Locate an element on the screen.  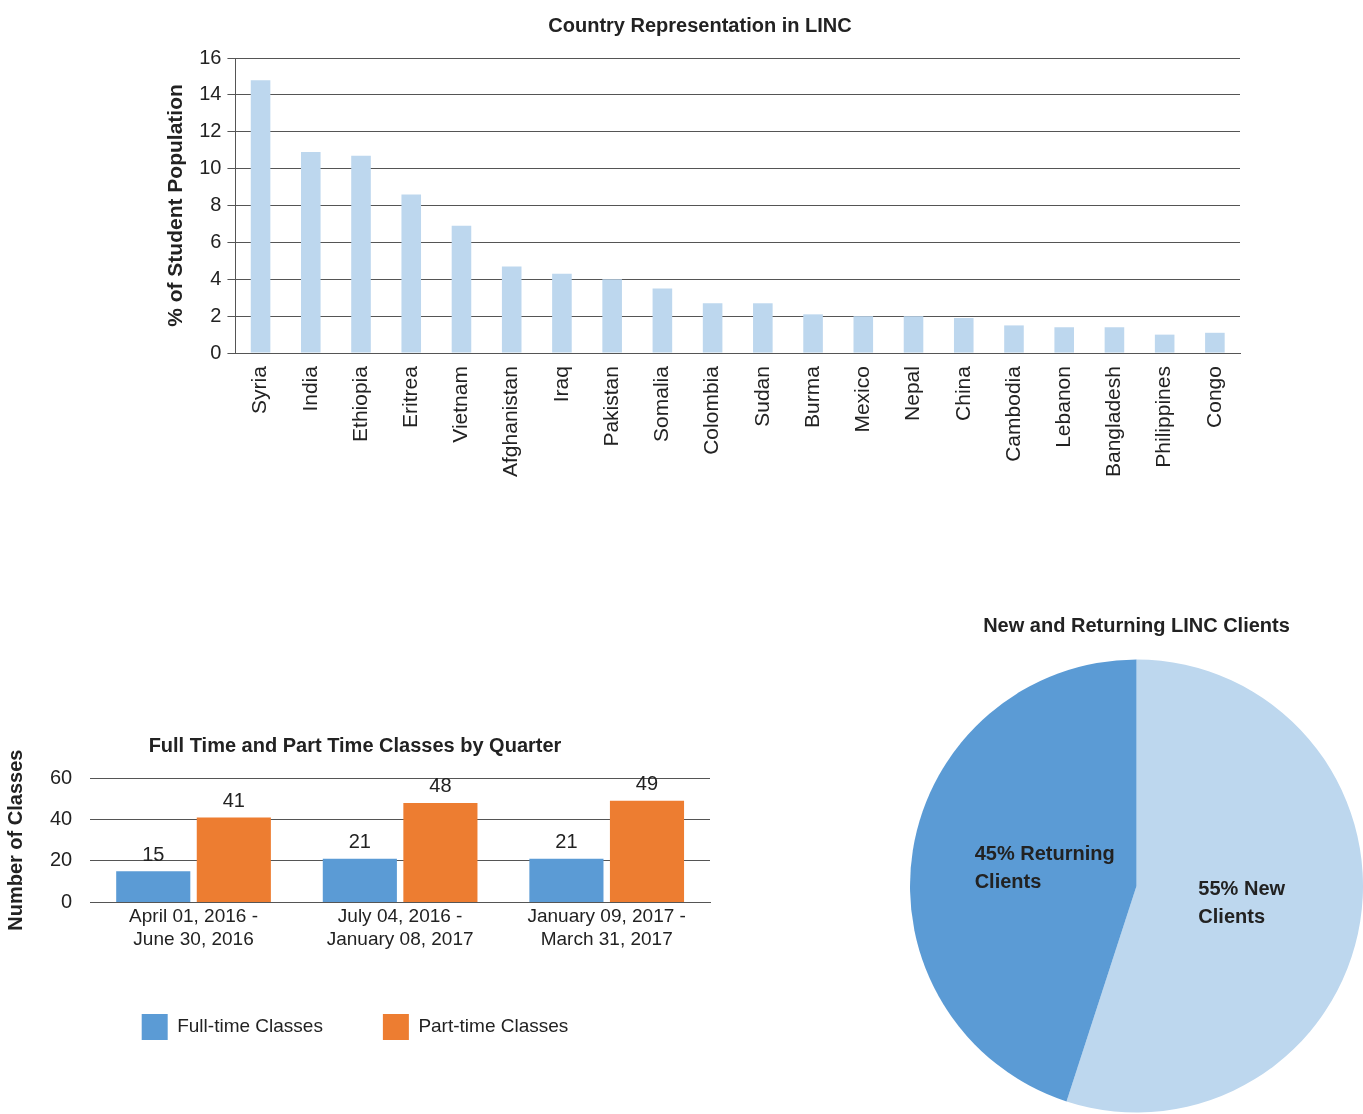
y-tick-label: 10 is located at coordinates (210, 167).